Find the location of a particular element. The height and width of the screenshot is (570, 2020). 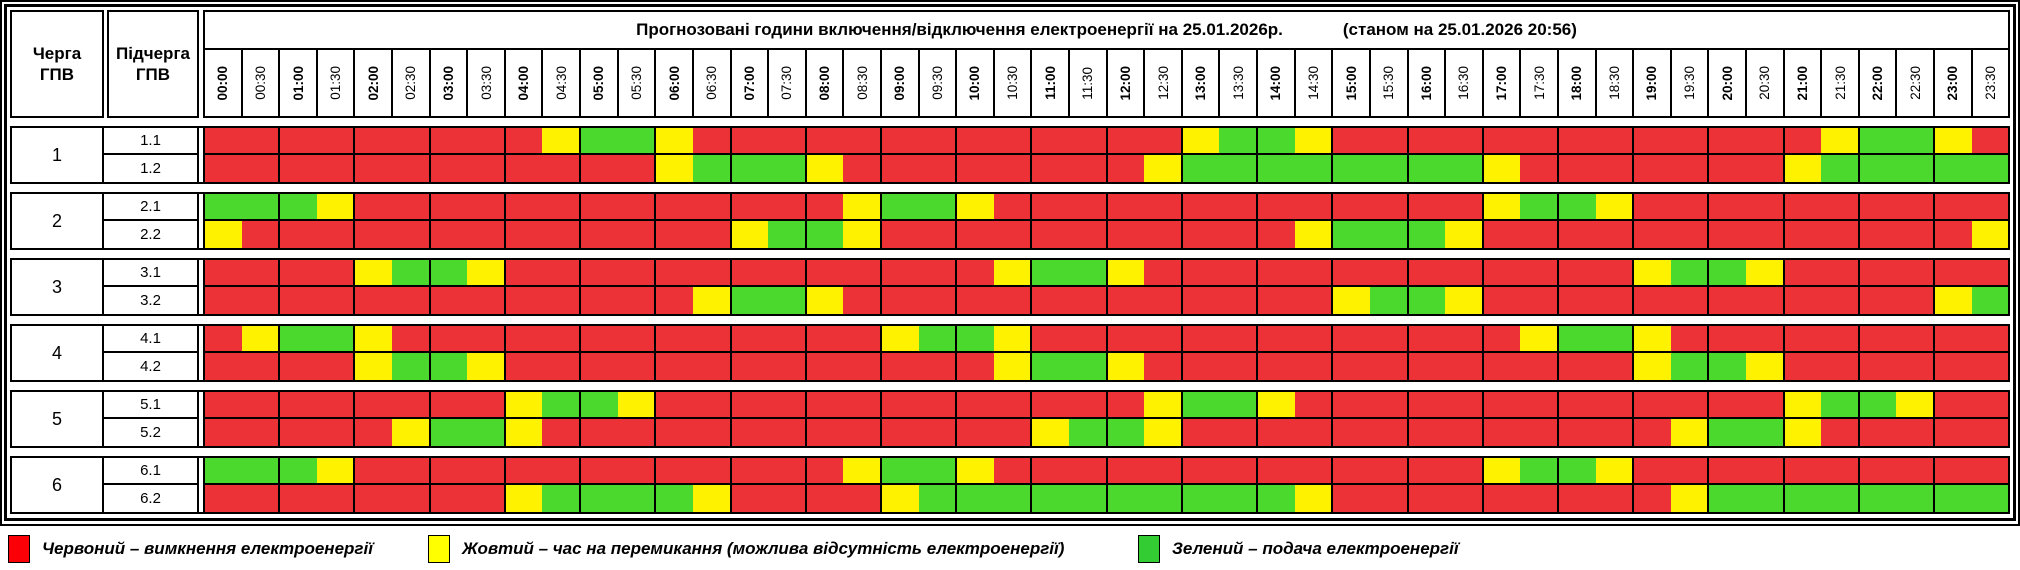

slot-1.2-17:30 is located at coordinates (1539, 168).